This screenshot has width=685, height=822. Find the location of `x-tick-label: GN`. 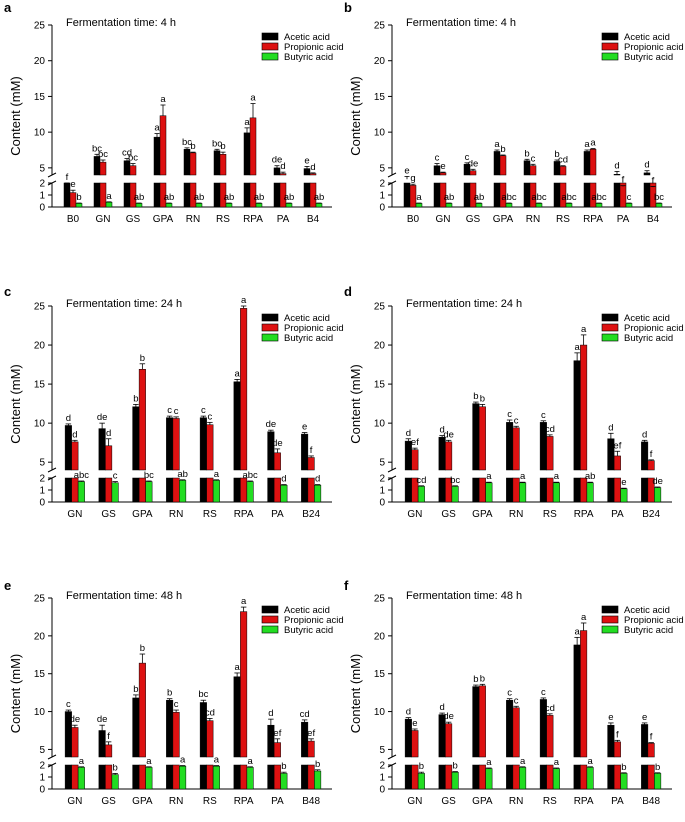

x-tick-label: GN is located at coordinates (443, 219).